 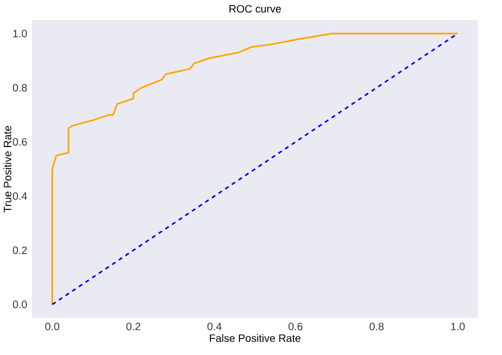 What do you see at coordinates (214, 326) in the screenshot?
I see `x-tick-label: 0.4` at bounding box center [214, 326].